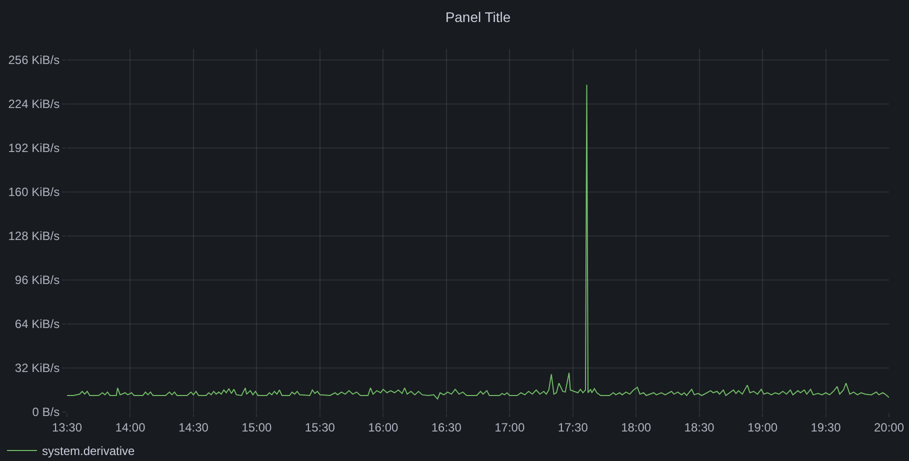 This screenshot has height=461, width=909. Describe the element at coordinates (446, 427) in the screenshot. I see `x-tick-label: 16:30` at that location.